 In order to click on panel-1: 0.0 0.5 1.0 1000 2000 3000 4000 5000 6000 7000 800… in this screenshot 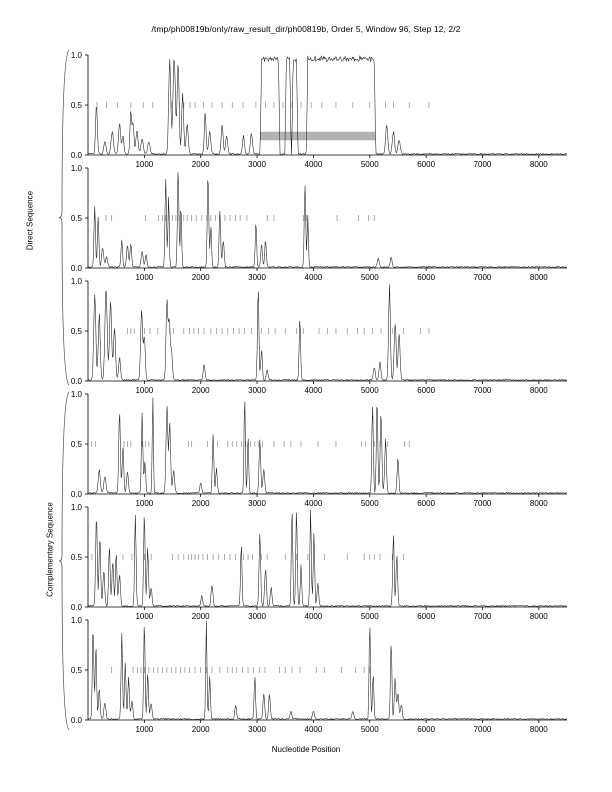, I will do `click(319, 110)`.